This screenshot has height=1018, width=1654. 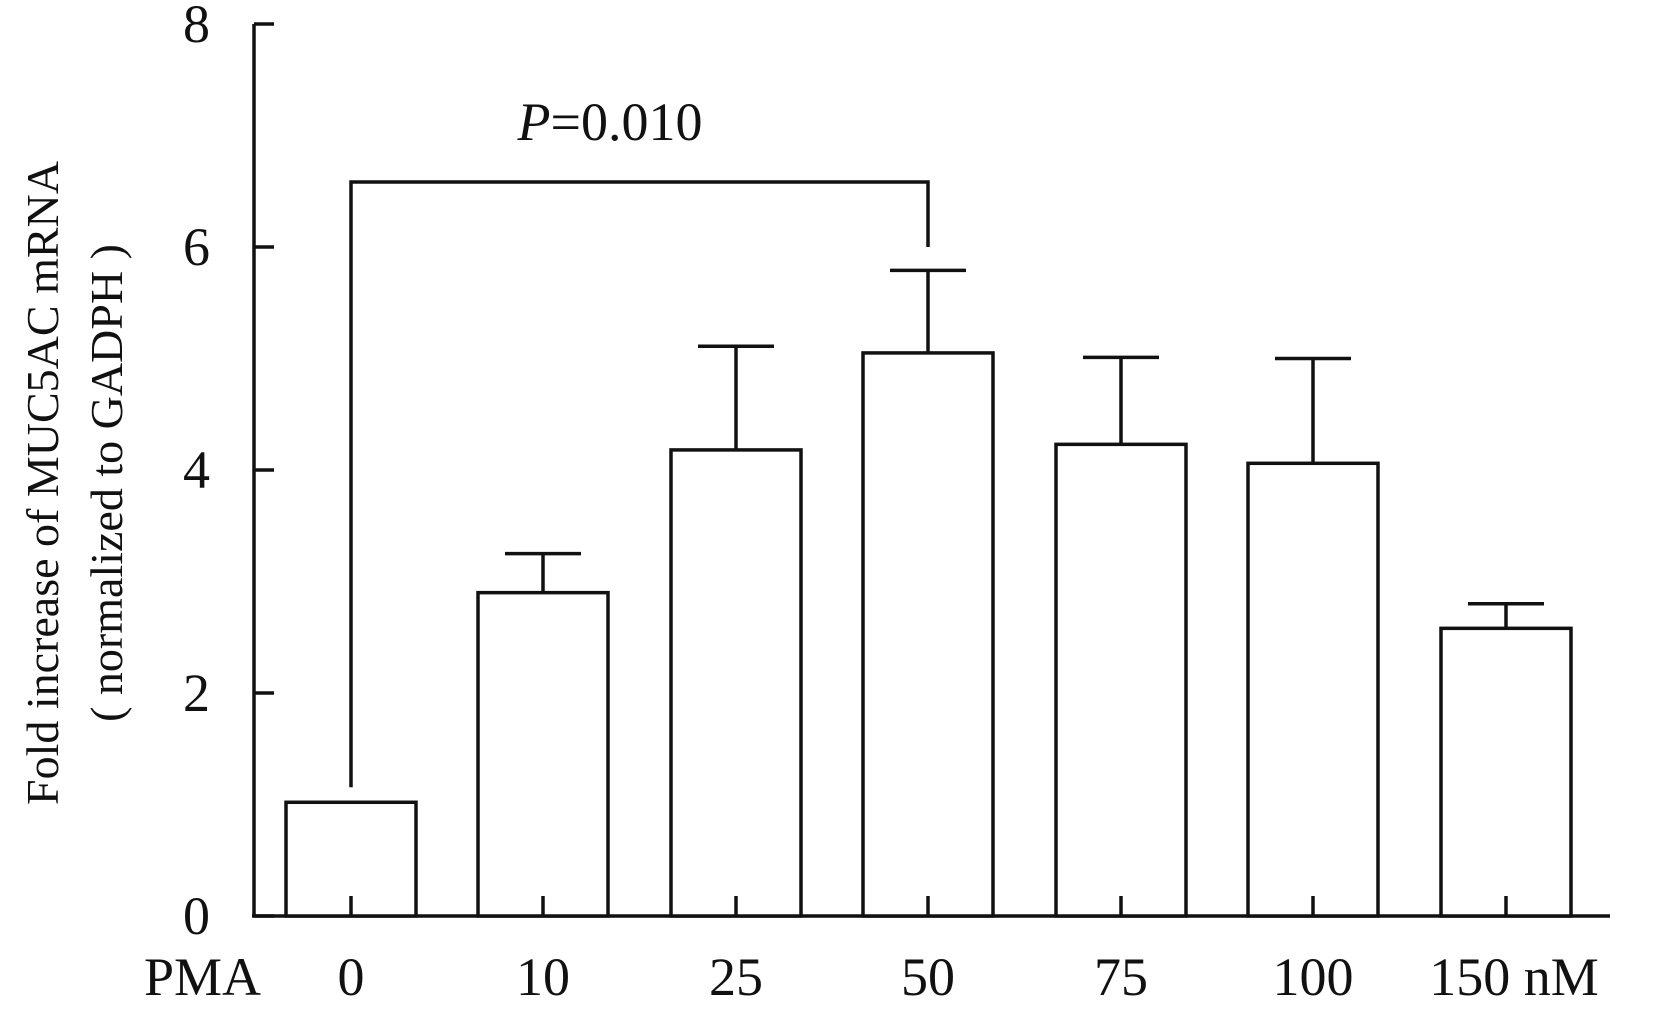 I want to click on x-tick-label-100: 100, so click(x=1313, y=977).